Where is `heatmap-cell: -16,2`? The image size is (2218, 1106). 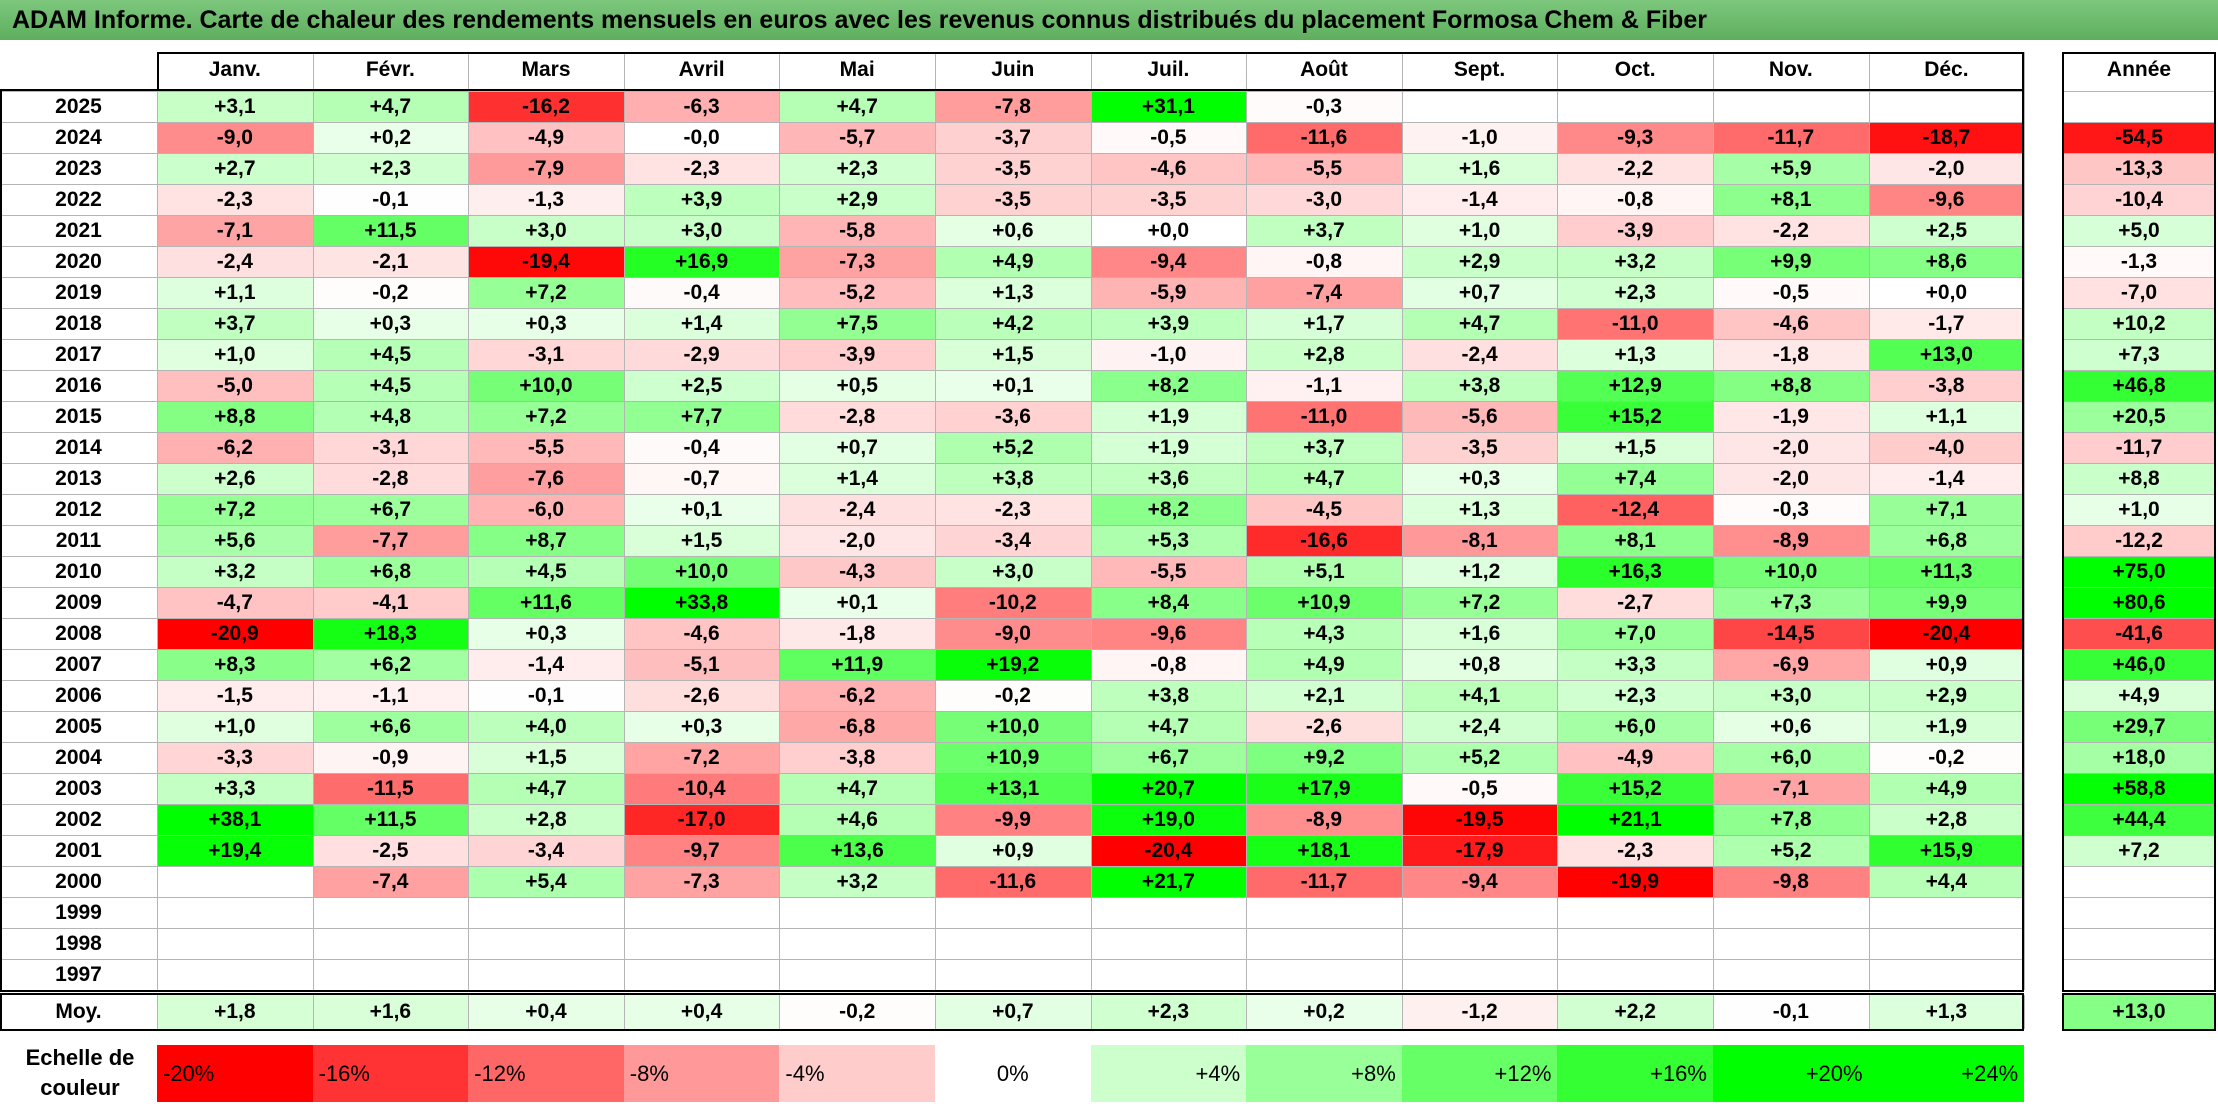 heatmap-cell: -16,2 is located at coordinates (546, 106).